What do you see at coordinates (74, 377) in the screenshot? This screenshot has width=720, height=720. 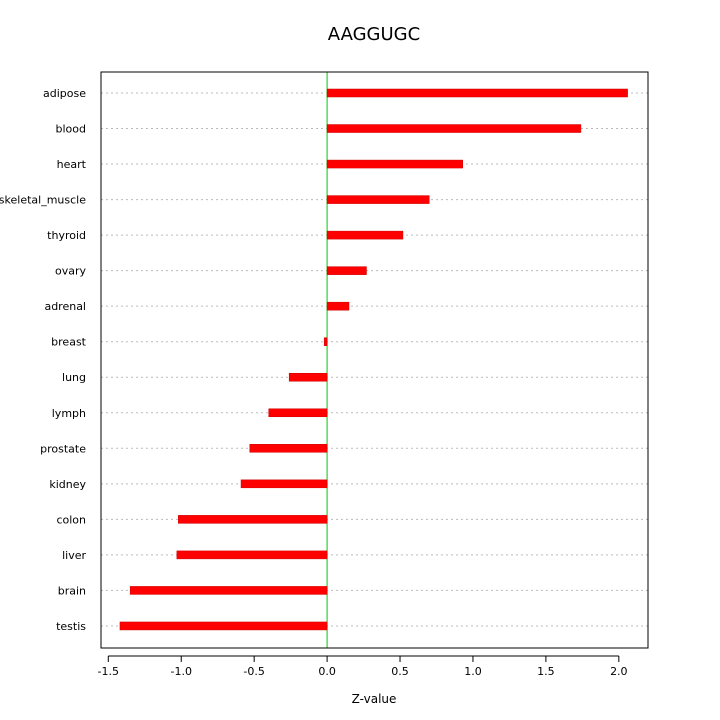 I see `category-label: lung` at bounding box center [74, 377].